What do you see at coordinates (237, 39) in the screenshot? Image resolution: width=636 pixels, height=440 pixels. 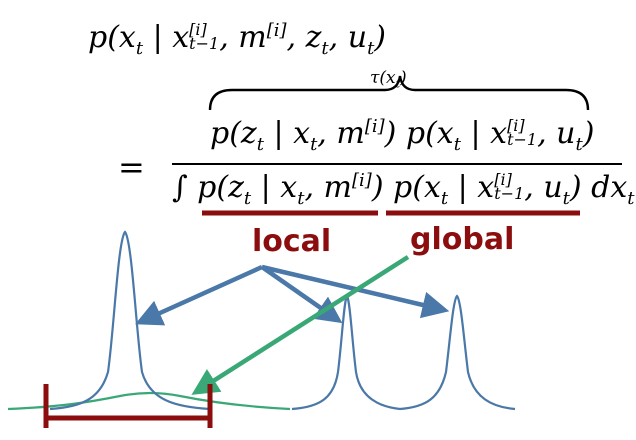 I see `equation-lhs: p(xt | x [i] t−1, m[i], zt, ut)` at bounding box center [237, 39].